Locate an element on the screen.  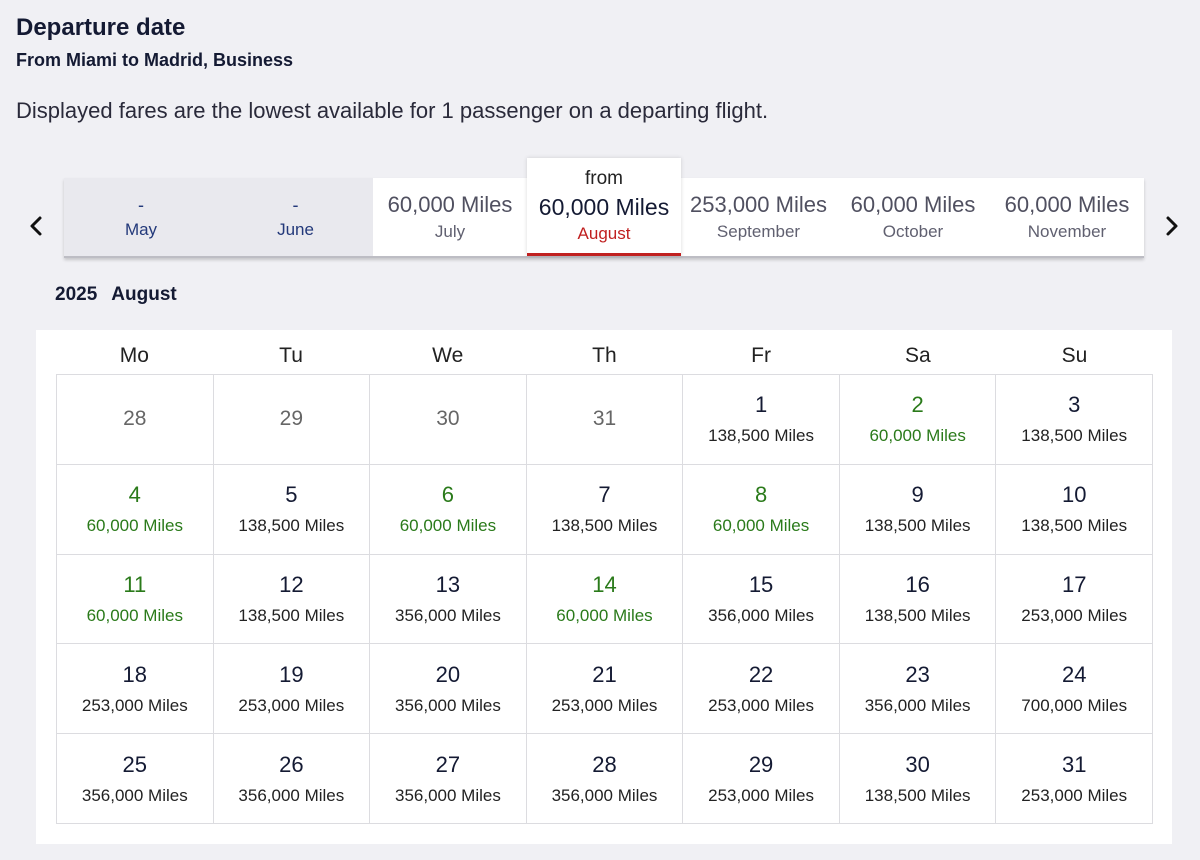
day-cell: 2 60,000 Miles is located at coordinates (918, 420).